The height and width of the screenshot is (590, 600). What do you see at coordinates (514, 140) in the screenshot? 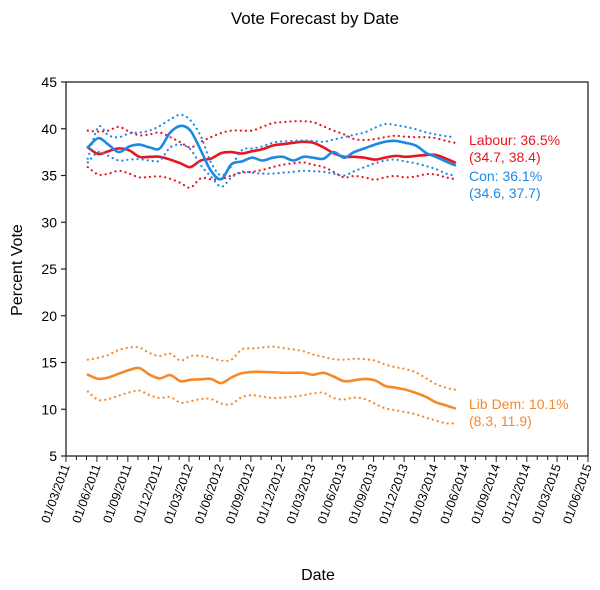
I see `labour-annotation: Labour: 36.5%` at bounding box center [514, 140].